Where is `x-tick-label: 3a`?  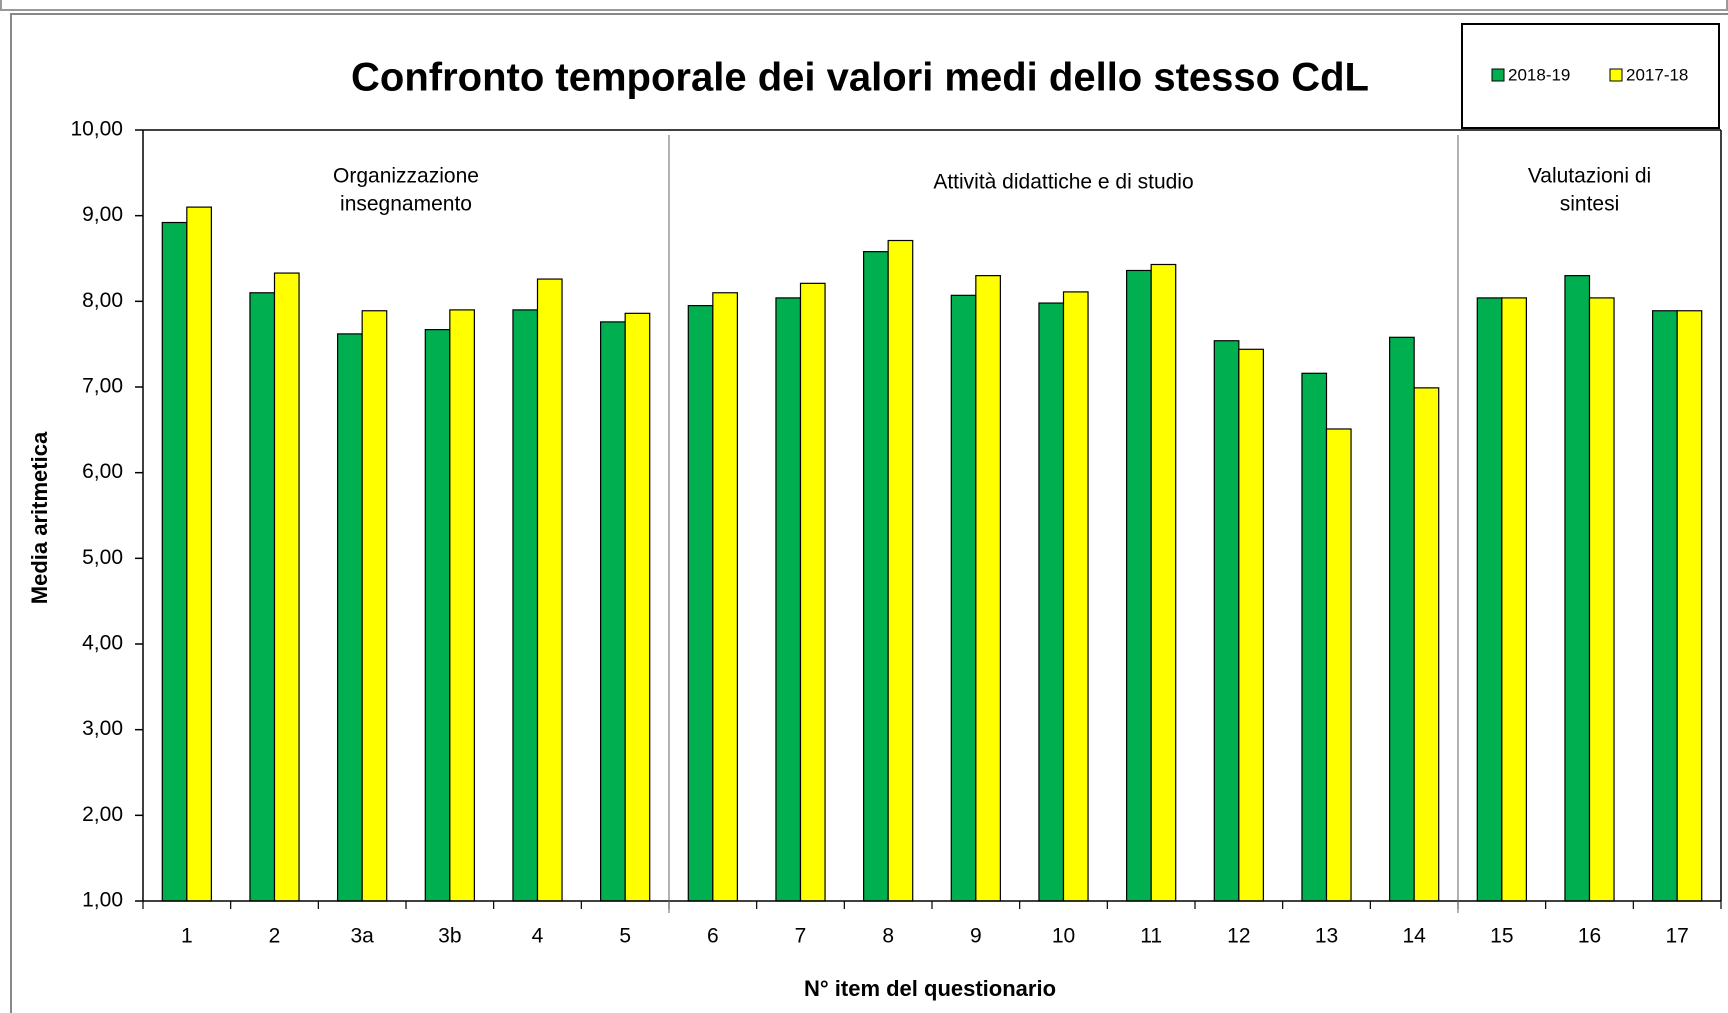
x-tick-label: 3a is located at coordinates (362, 936).